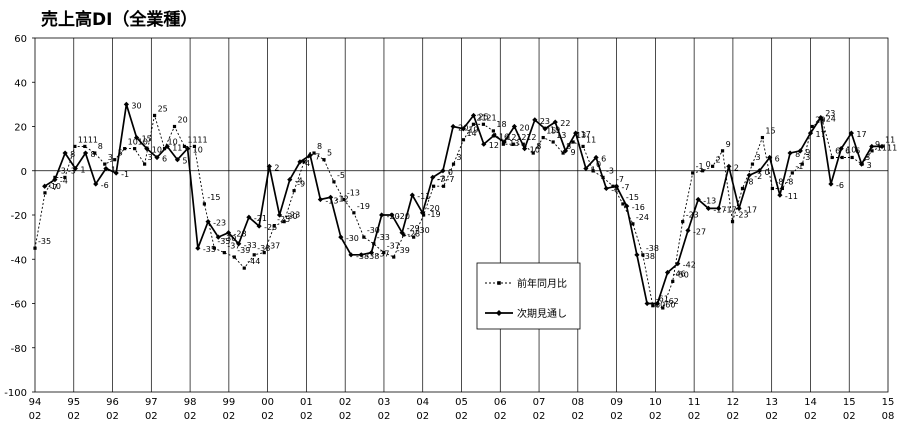 The height and width of the screenshot is (430, 905). Describe the element at coordinates (331, 201) in the screenshot. I see `data-label: -13` at that location.